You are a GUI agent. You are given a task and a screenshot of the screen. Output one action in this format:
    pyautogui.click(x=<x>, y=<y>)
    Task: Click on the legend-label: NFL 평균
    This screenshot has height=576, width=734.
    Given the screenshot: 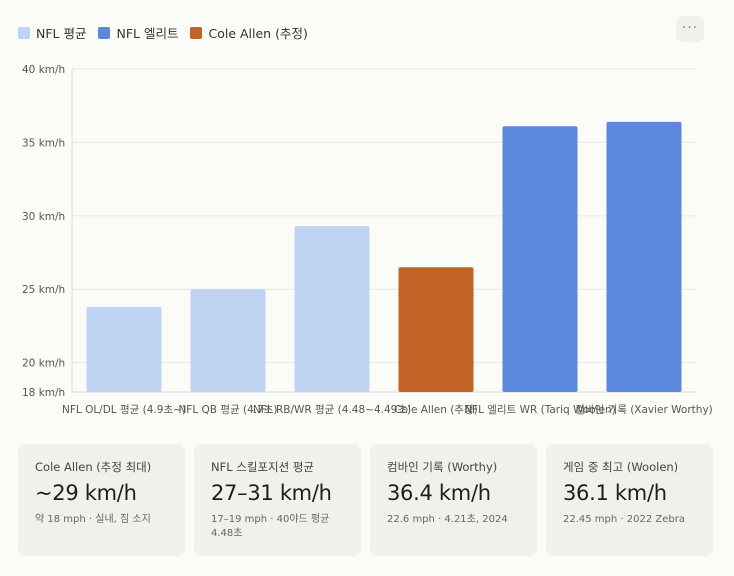 What is the action you would take?
    pyautogui.click(x=61, y=33)
    